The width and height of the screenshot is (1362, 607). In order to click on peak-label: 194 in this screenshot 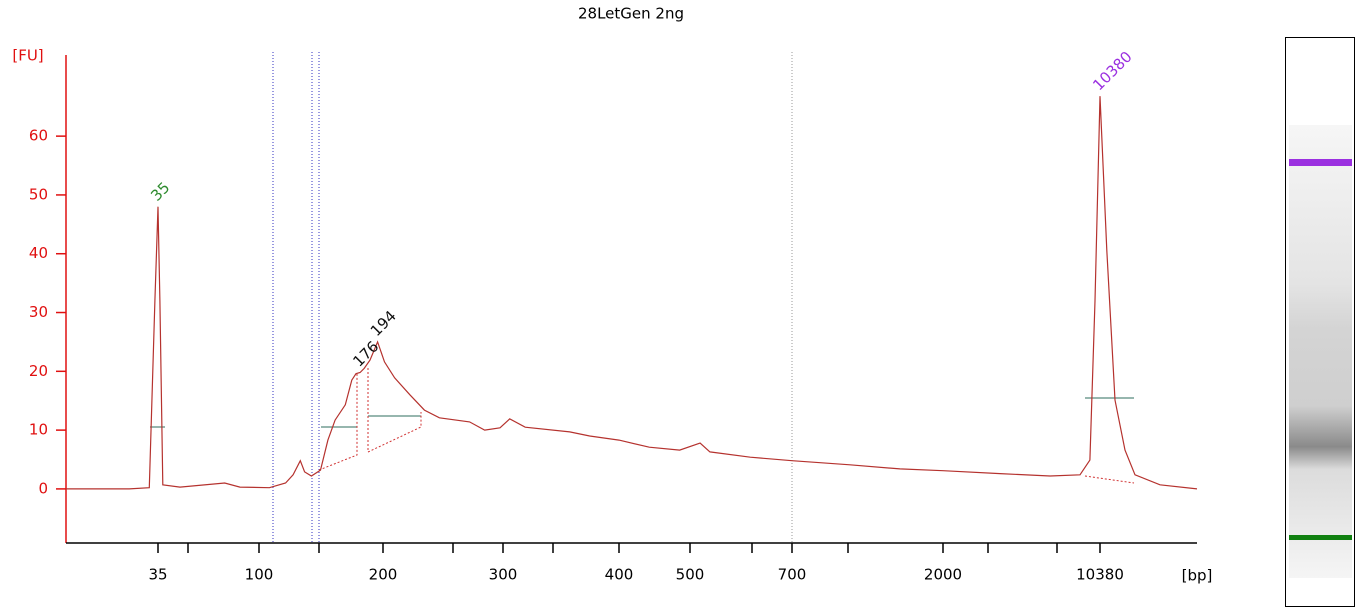, I will do `click(383, 323)`.